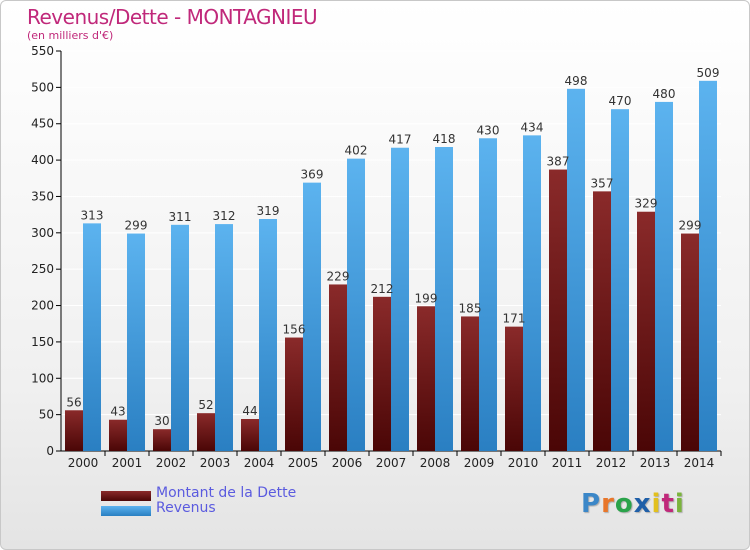 Image resolution: width=750 pixels, height=550 pixels. What do you see at coordinates (42, 306) in the screenshot?
I see `y-tick-label: 200` at bounding box center [42, 306].